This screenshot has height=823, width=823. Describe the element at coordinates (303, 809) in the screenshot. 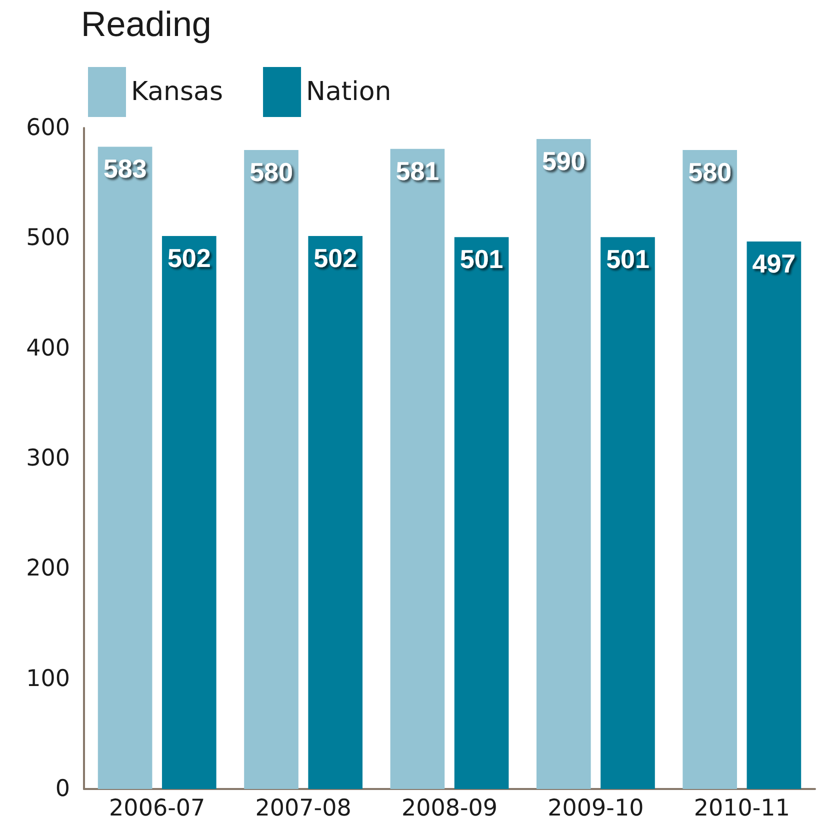

I see `x-tick-label: 2007-08` at that location.